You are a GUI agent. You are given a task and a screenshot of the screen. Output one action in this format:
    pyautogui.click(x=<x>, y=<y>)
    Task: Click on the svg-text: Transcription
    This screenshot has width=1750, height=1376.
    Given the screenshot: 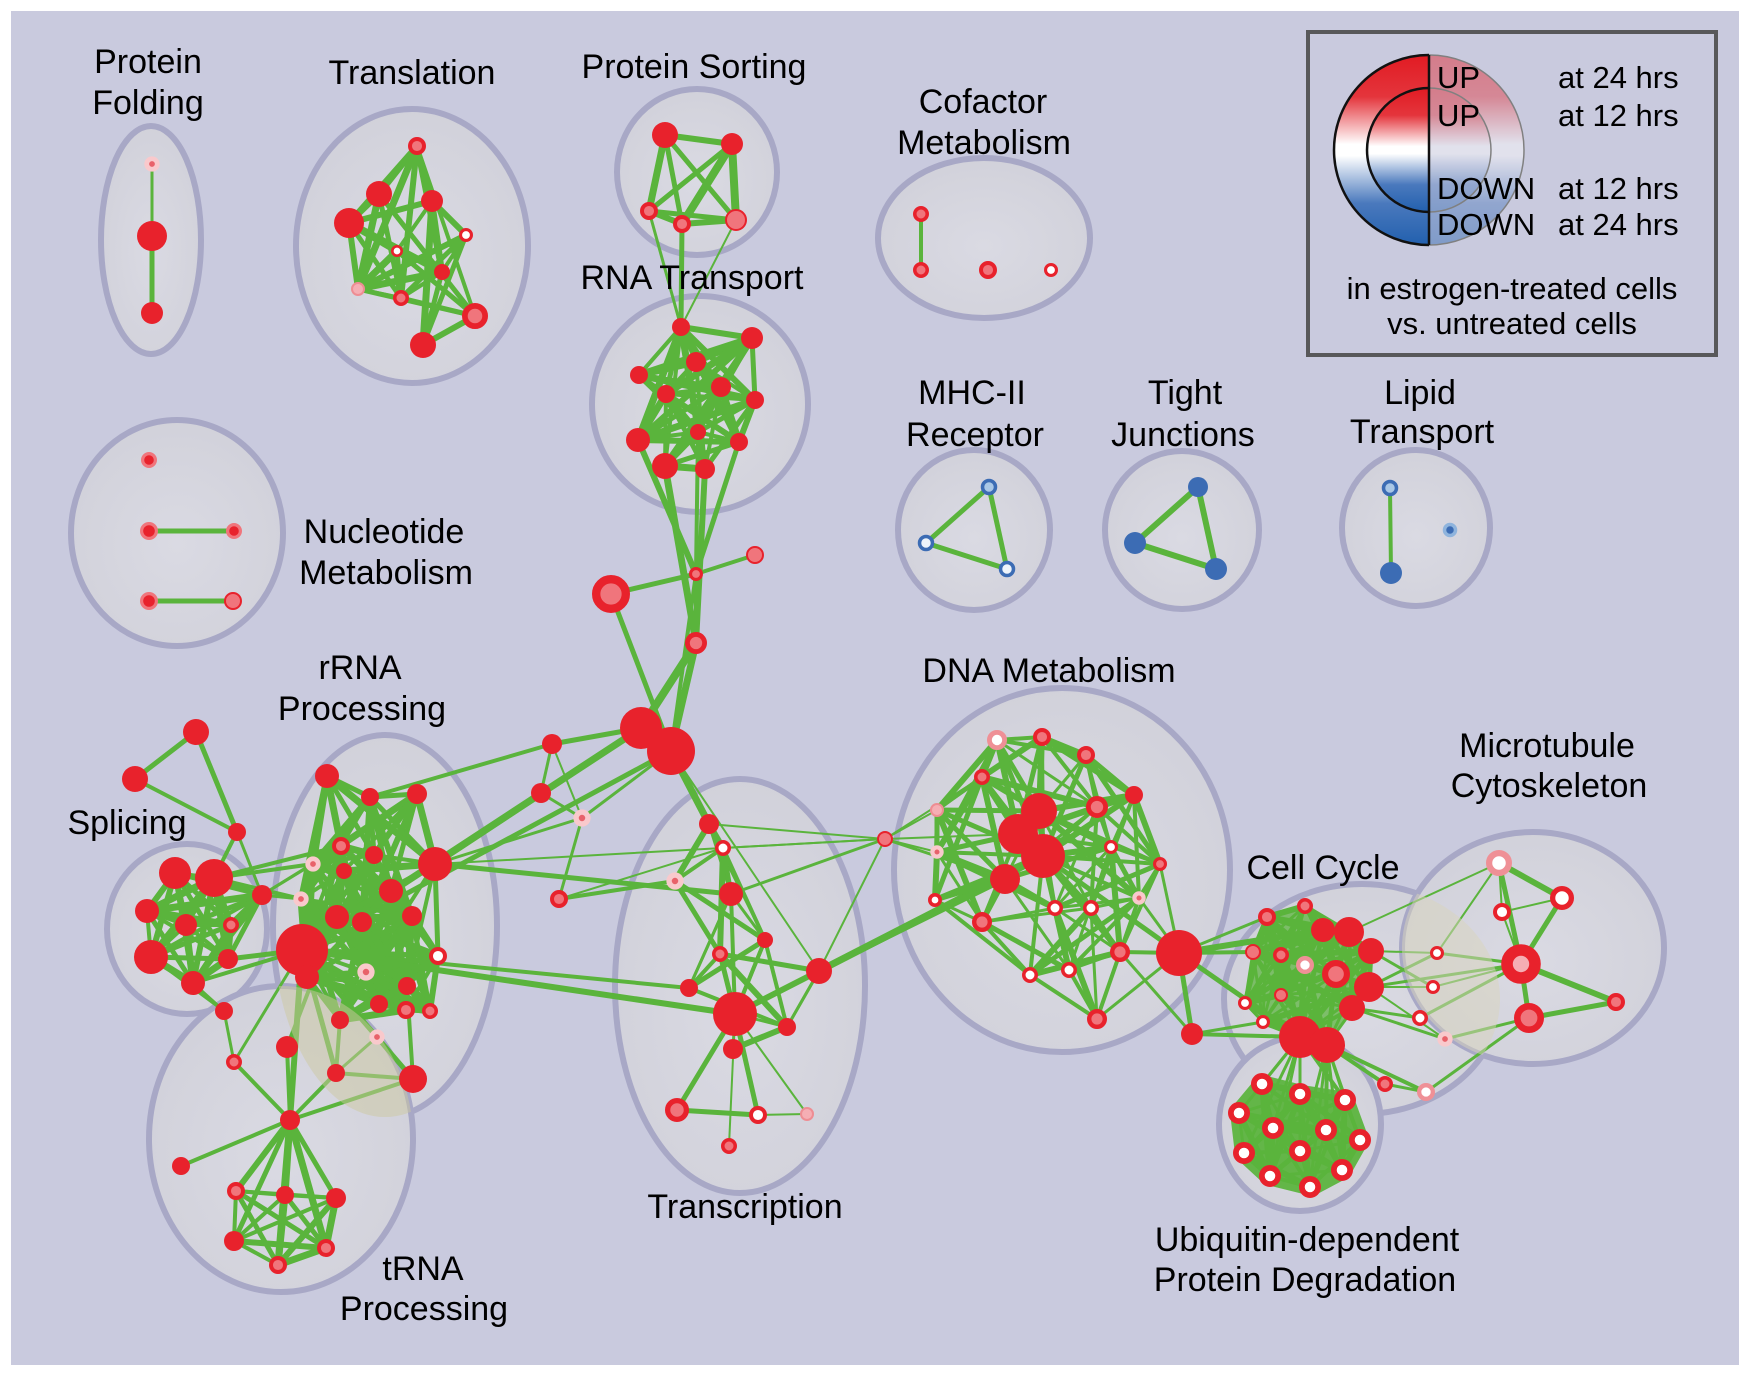 What is the action you would take?
    pyautogui.click(x=744, y=1207)
    